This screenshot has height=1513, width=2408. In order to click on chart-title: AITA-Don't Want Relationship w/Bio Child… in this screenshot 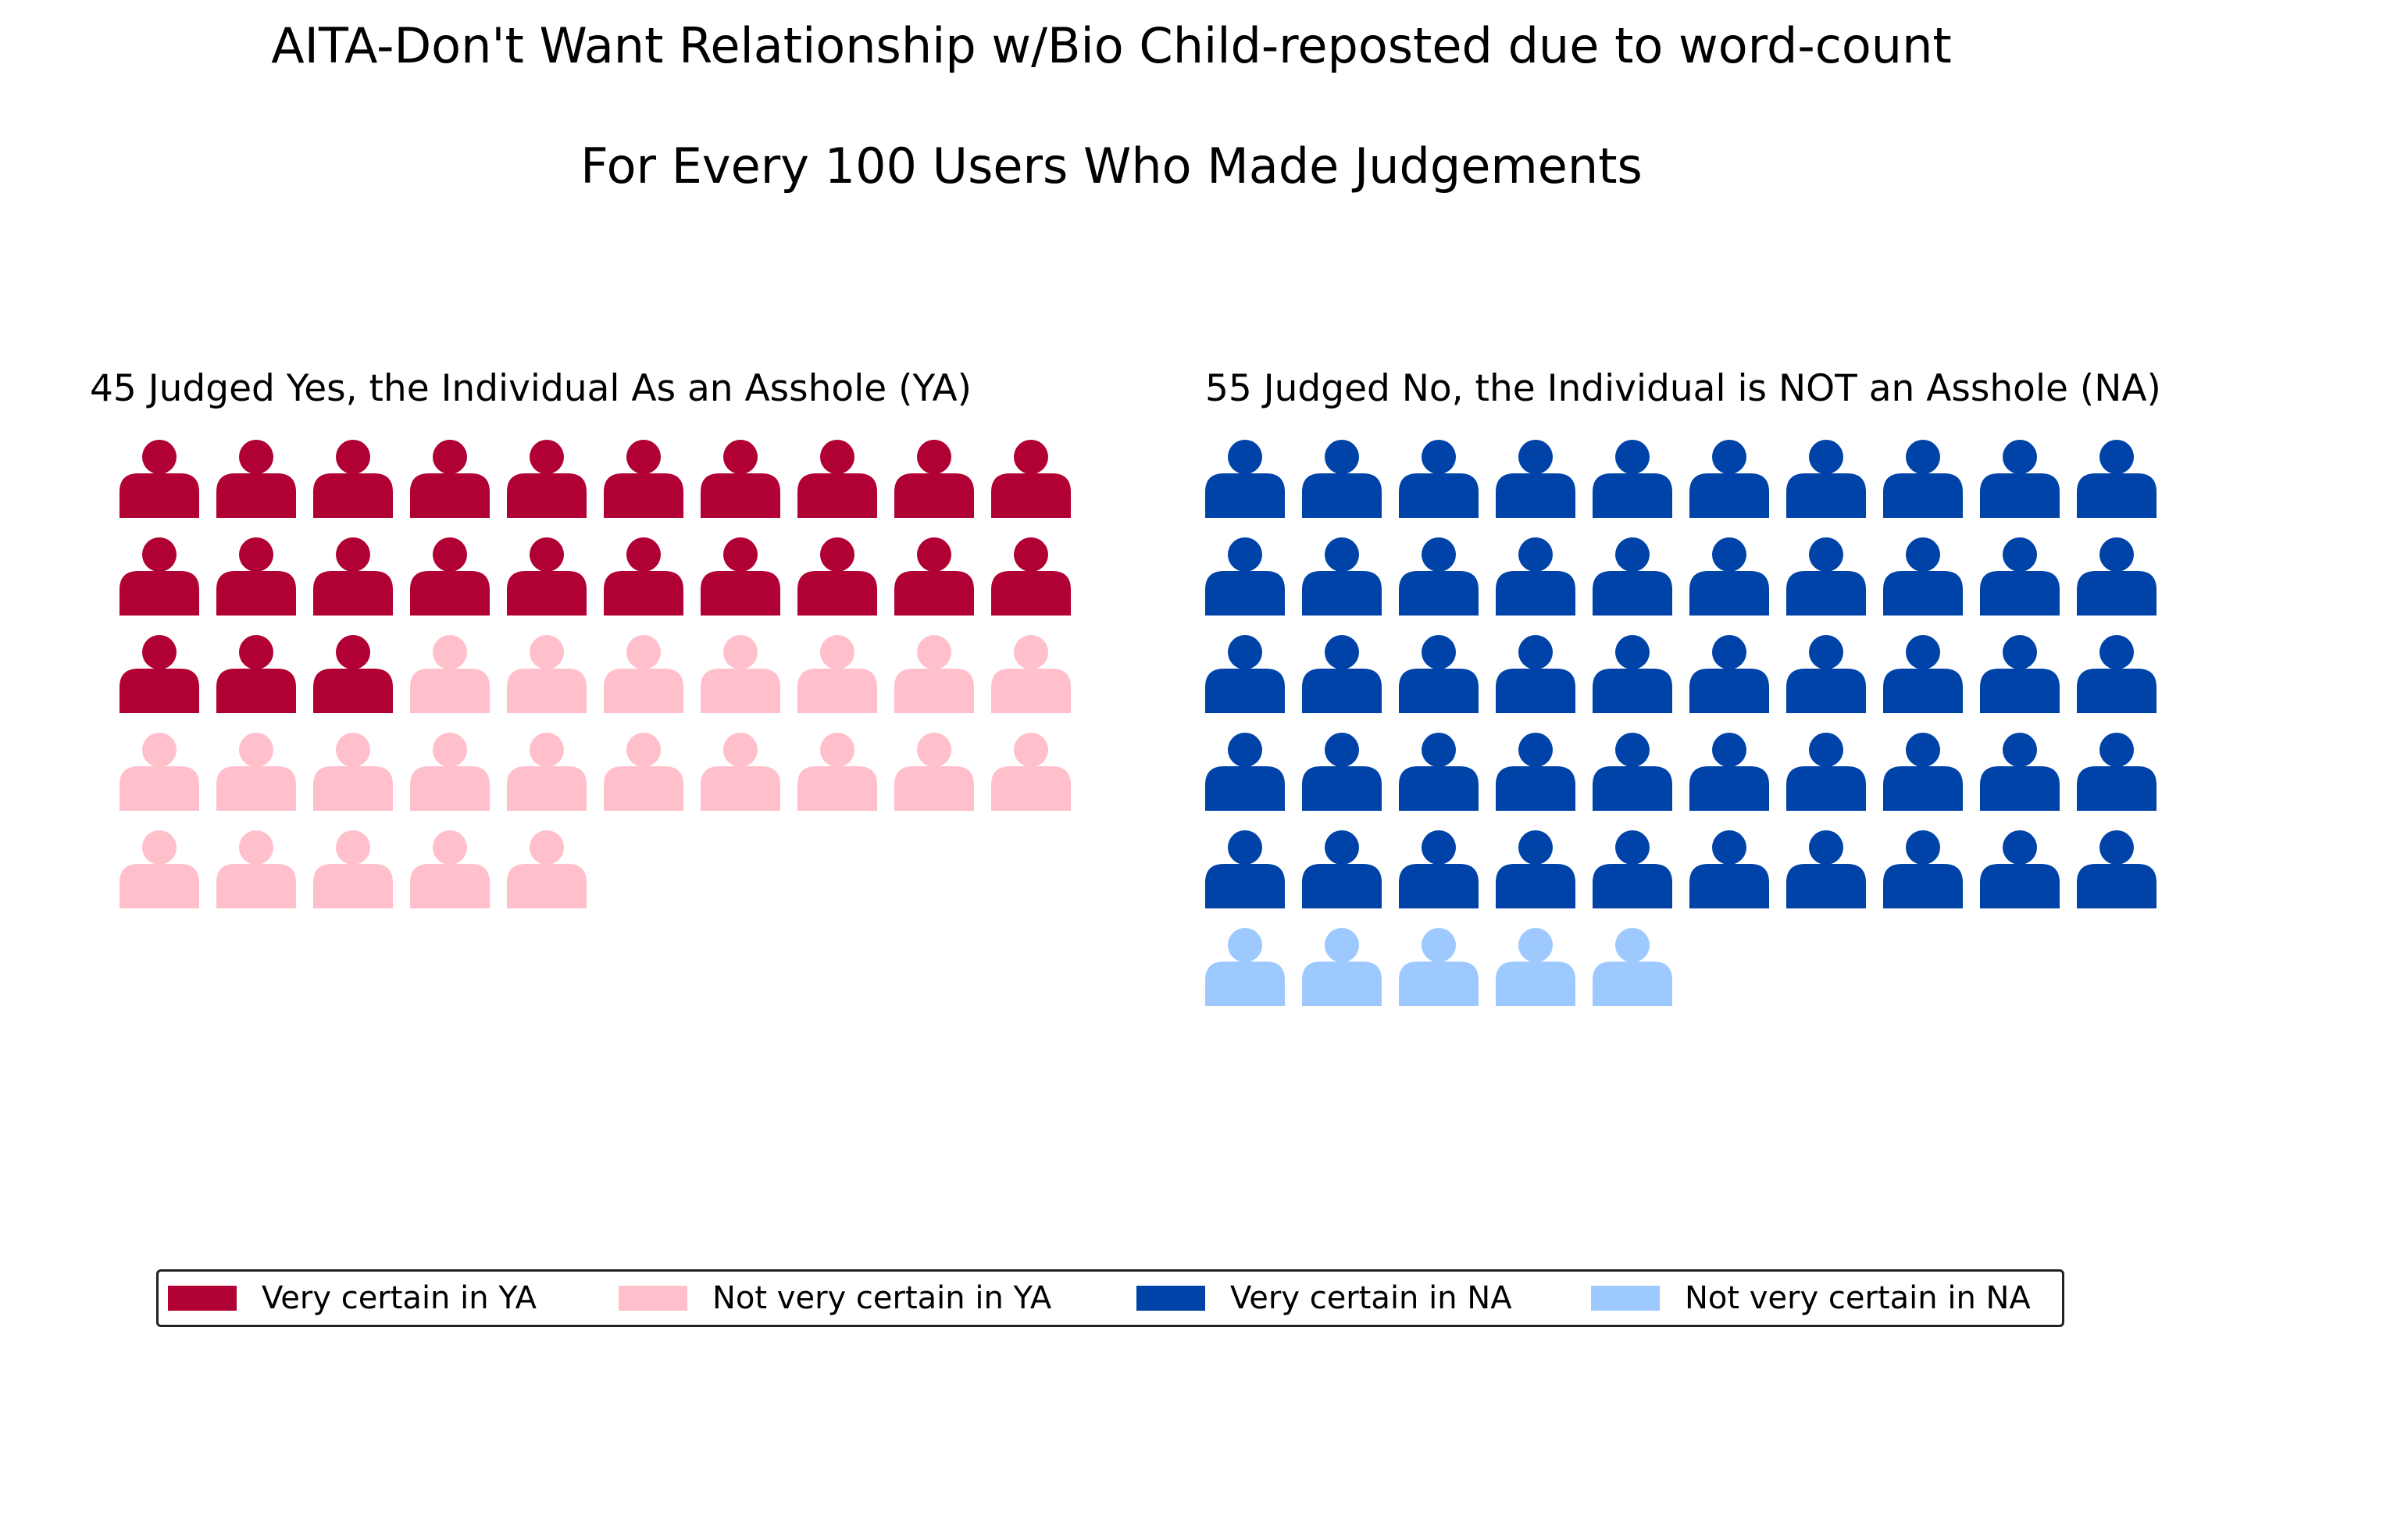, I will do `click(1111, 45)`.